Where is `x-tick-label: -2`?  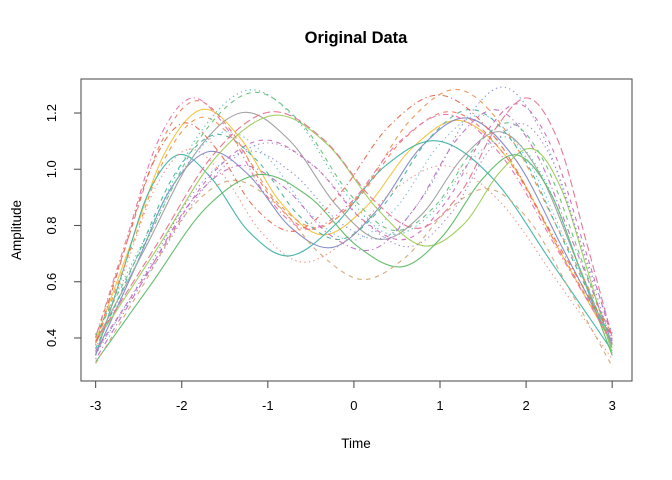
x-tick-label: -2 is located at coordinates (182, 405).